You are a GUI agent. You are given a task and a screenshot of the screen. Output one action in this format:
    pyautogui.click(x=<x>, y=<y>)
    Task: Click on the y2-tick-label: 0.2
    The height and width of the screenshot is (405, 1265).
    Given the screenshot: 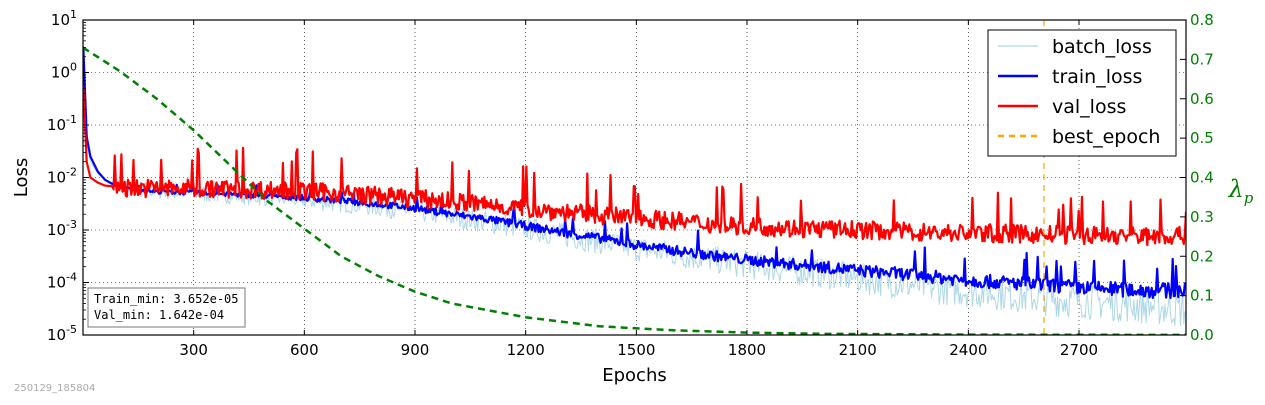 What is the action you would take?
    pyautogui.click(x=1202, y=256)
    